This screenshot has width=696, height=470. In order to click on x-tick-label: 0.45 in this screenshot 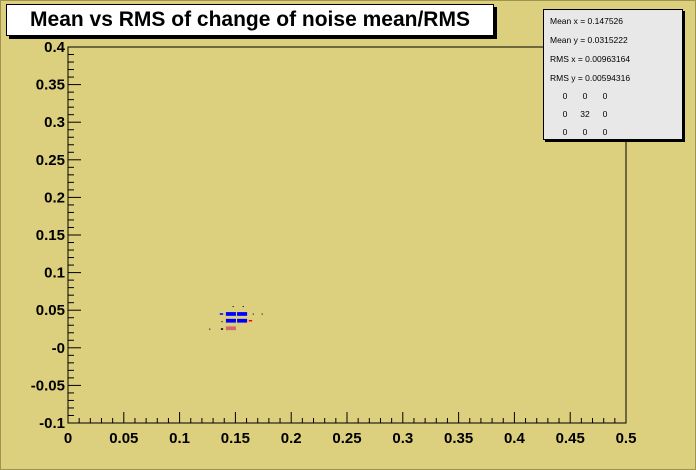, I will do `click(570, 438)`.